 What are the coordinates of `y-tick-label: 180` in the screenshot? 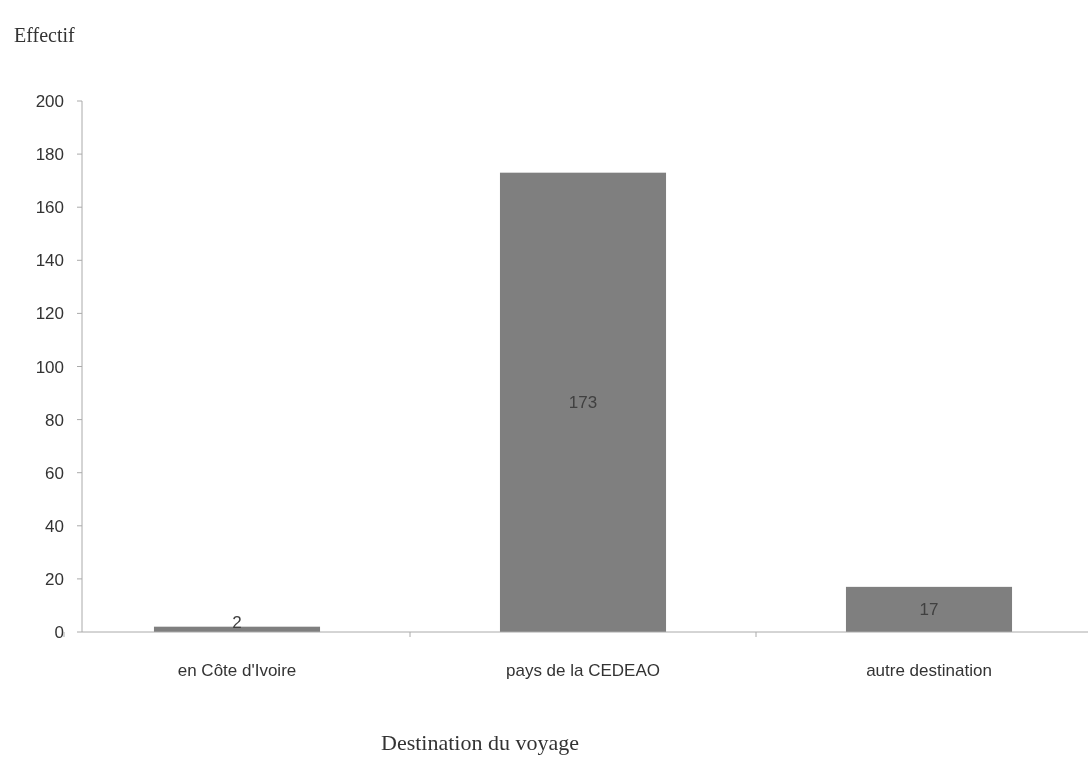 It's located at (49, 155).